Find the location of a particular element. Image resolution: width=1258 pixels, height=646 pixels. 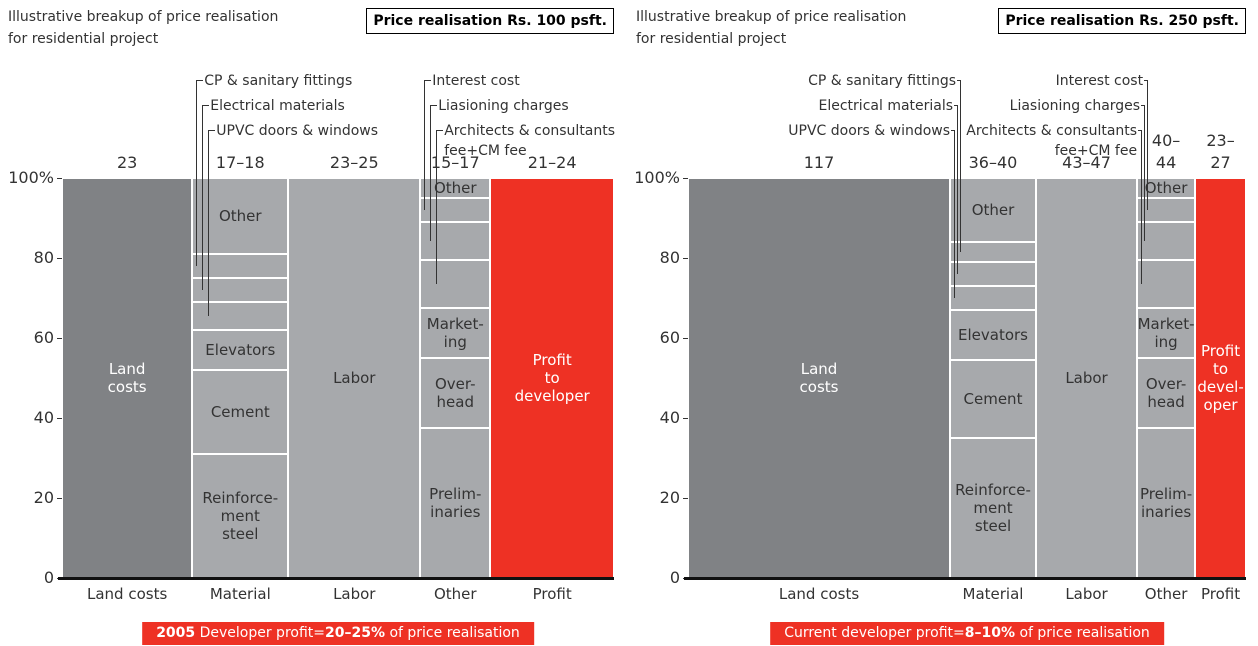

segment-label: Cement is located at coordinates (993, 399).